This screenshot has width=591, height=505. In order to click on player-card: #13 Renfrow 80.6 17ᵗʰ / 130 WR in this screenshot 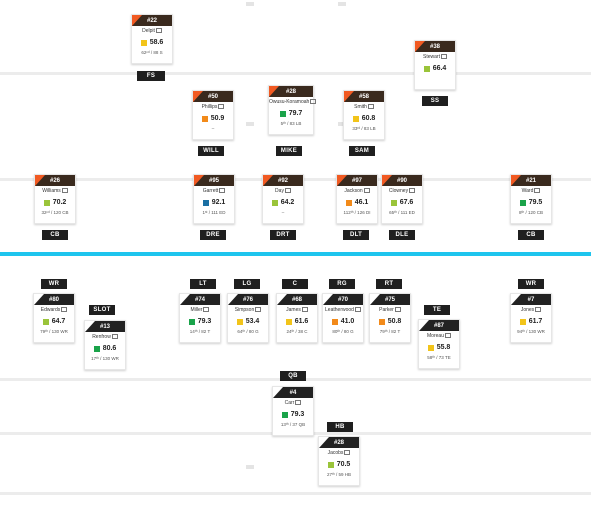, I will do `click(105, 345)`.